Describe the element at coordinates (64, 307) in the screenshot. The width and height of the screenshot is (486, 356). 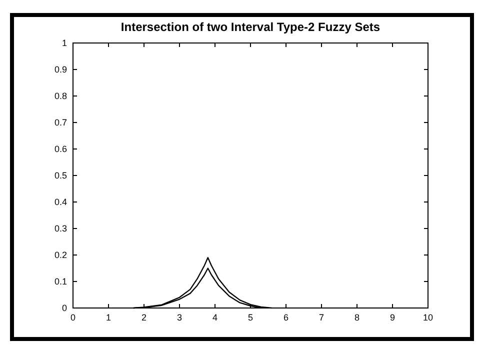
I see `y-tick-label: 0` at that location.